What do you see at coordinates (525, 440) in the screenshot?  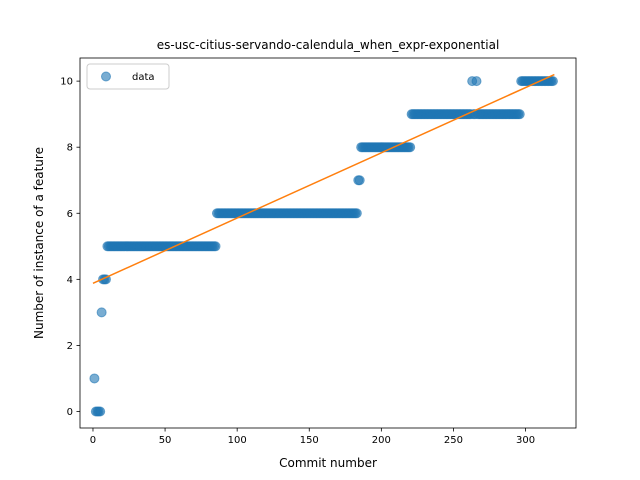 I see `x-tick-label: 300` at bounding box center [525, 440].